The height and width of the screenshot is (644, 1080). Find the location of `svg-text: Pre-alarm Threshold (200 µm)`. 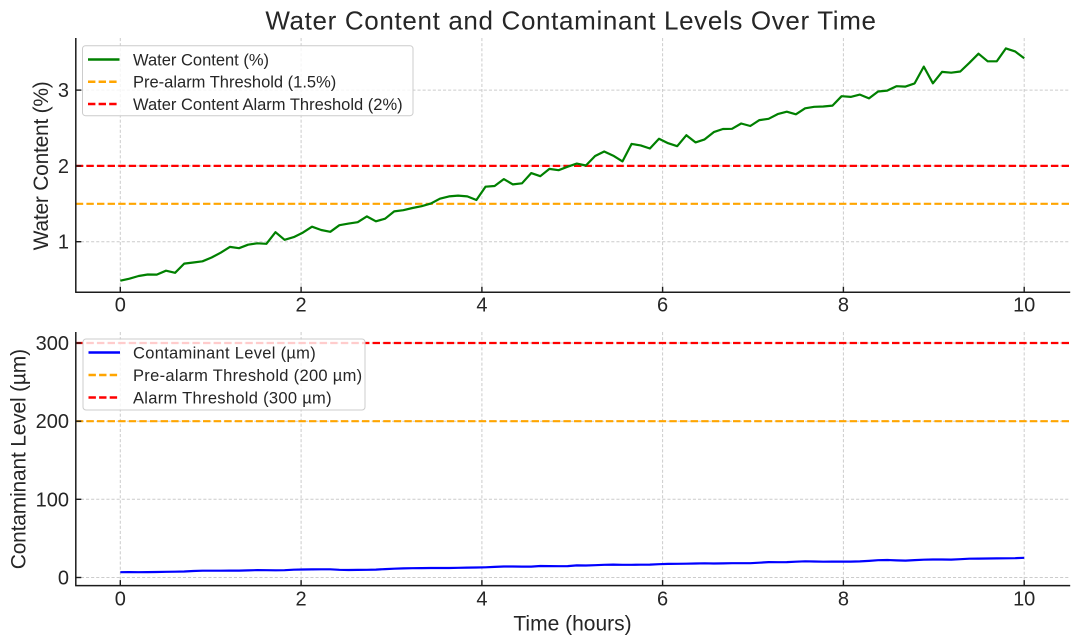

svg-text: Pre-alarm Threshold (200 µm) is located at coordinates (247, 376).